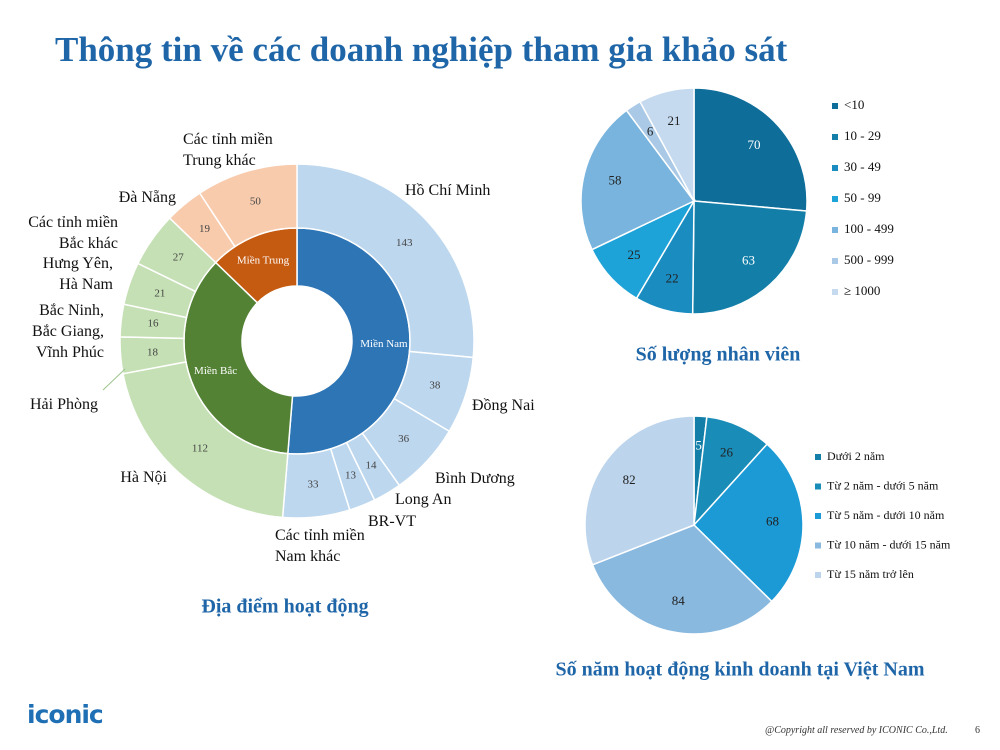 Image resolution: width=1000 pixels, height=750 pixels. What do you see at coordinates (740, 670) in the screenshot?
I see `chart-title: Số năm hoạt động kinh doanh tại Việt Nam` at bounding box center [740, 670].